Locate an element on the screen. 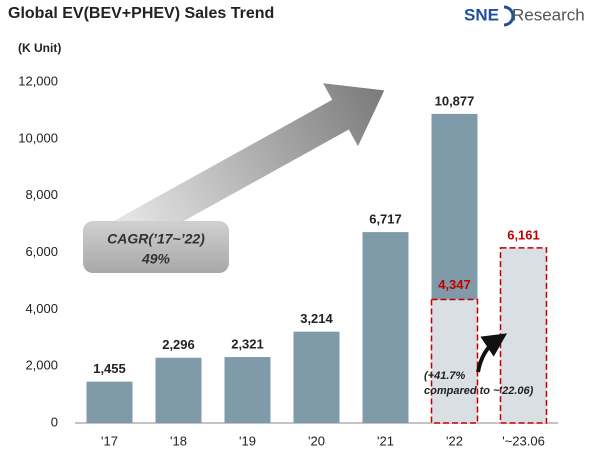  y-tick-label: 8,000 is located at coordinates (41, 194).